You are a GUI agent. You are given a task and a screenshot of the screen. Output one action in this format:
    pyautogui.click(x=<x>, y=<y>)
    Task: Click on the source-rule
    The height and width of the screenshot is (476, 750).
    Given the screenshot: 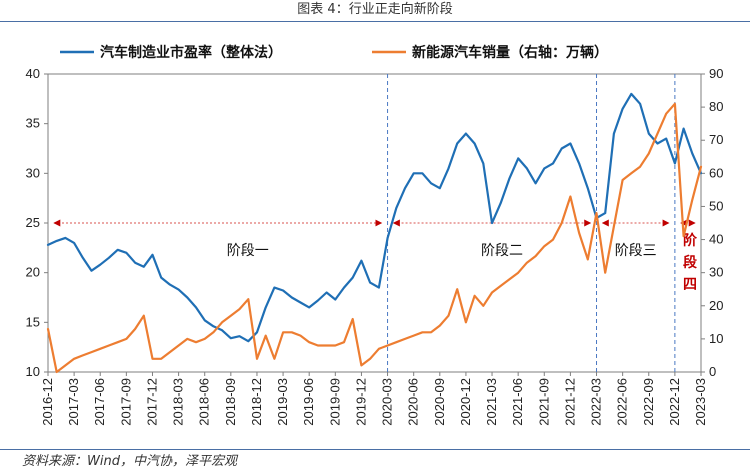 What is the action you would take?
    pyautogui.click(x=375, y=449)
    